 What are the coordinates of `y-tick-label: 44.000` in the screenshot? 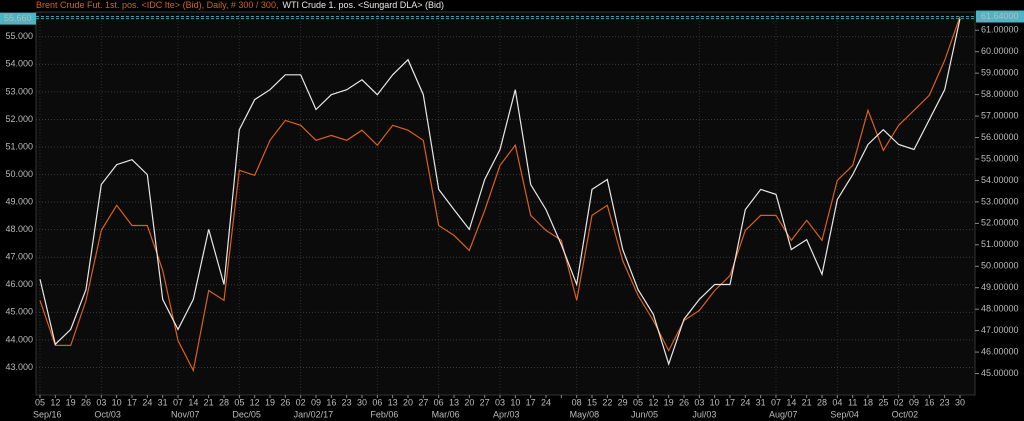 It's located at (19, 339).